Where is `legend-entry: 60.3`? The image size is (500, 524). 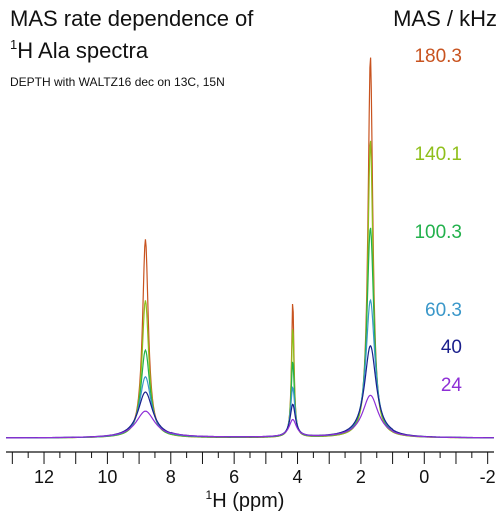
legend-entry: 60.3 is located at coordinates (443, 310).